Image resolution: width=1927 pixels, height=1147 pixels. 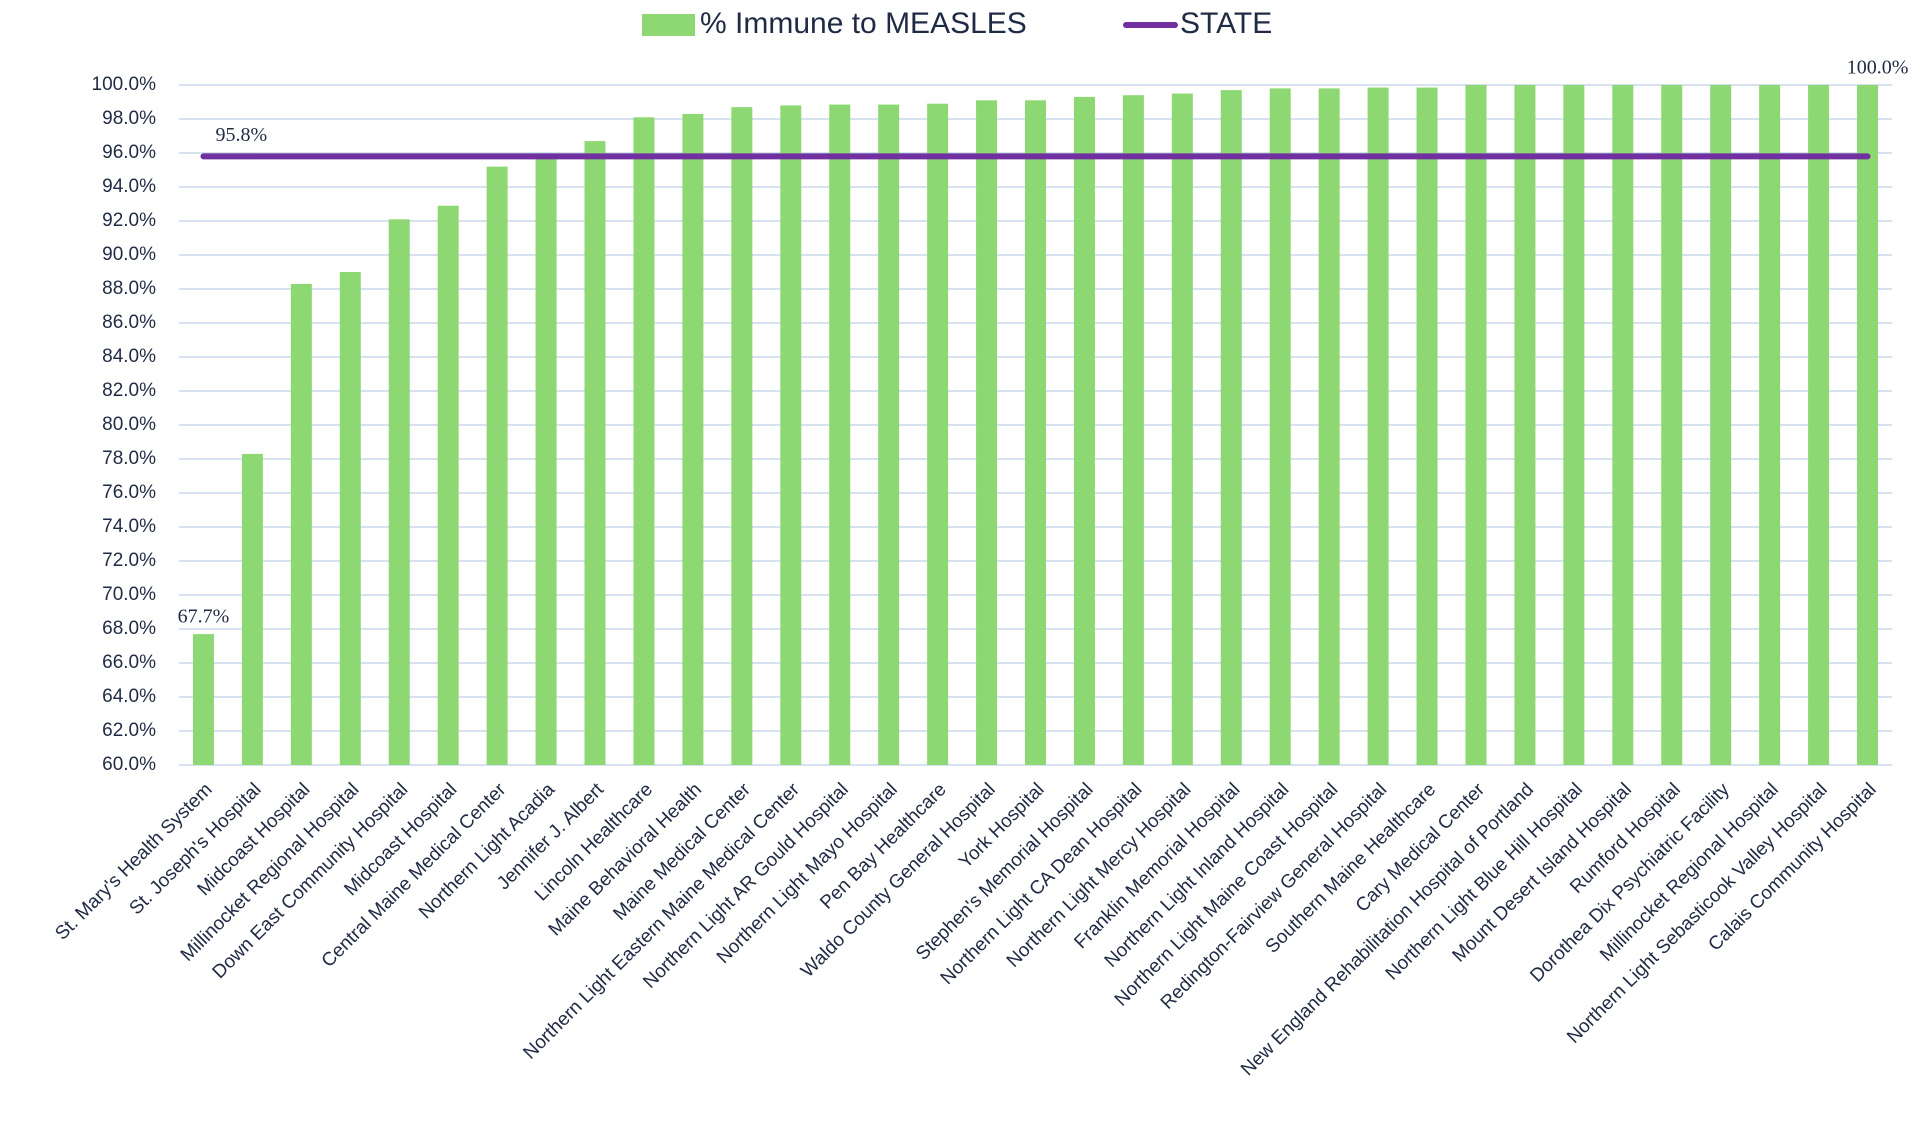 What do you see at coordinates (129, 186) in the screenshot?
I see `y-tick-label: 94.0%` at bounding box center [129, 186].